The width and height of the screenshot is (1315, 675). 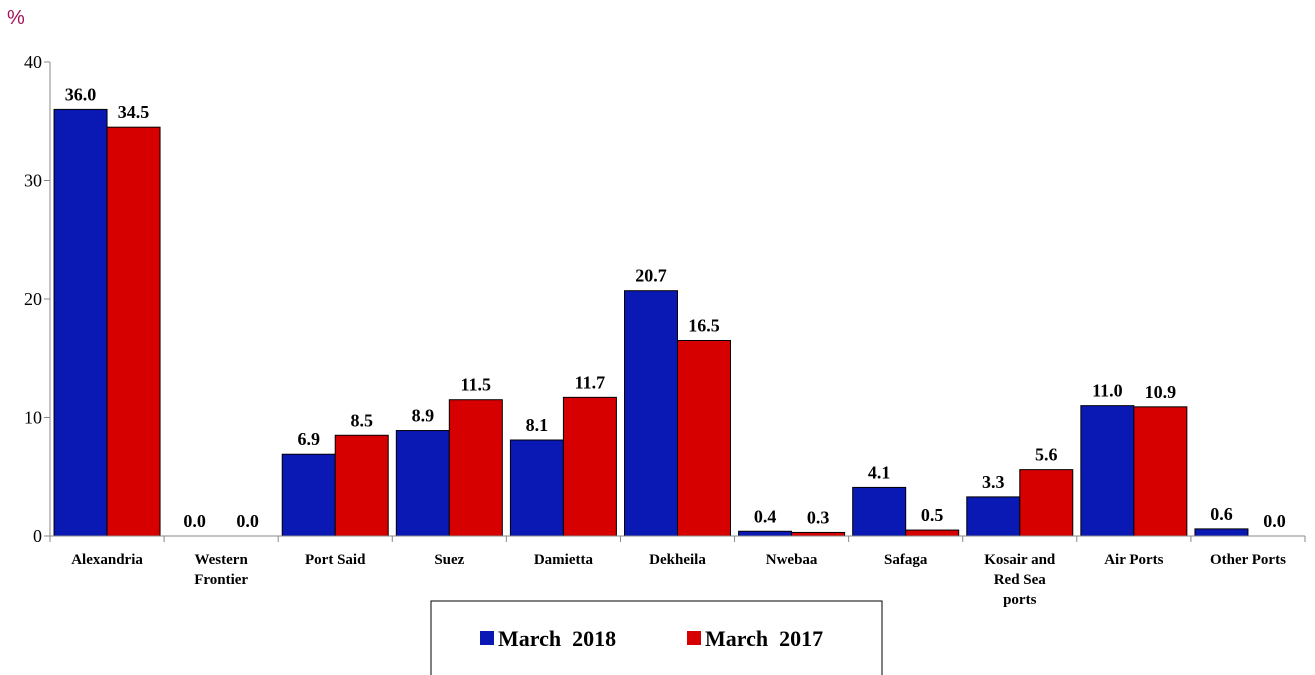 I want to click on data-label: 3.3, so click(x=993, y=482).